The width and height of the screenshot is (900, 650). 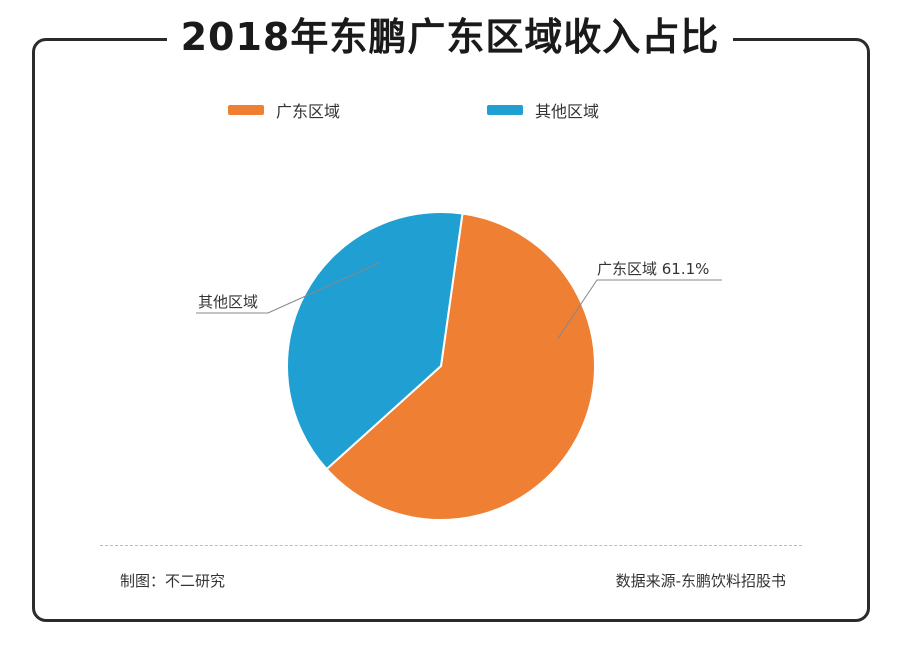 What do you see at coordinates (288, 288) in the screenshot?
I see `leader-line-other` at bounding box center [288, 288].